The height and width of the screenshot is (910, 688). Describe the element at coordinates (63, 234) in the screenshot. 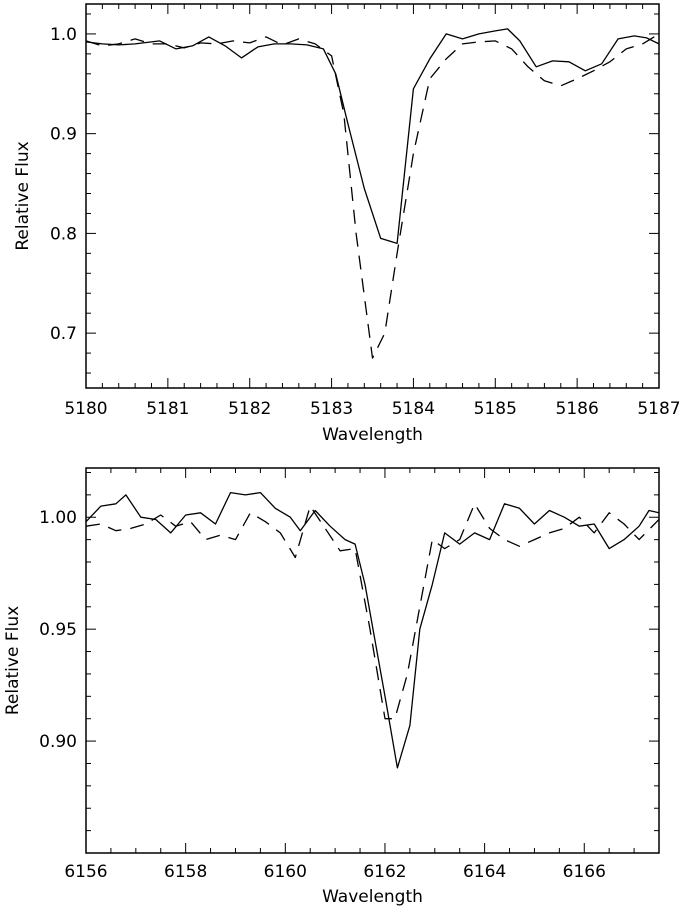

I see `y-tick-label: 0.8` at that location.